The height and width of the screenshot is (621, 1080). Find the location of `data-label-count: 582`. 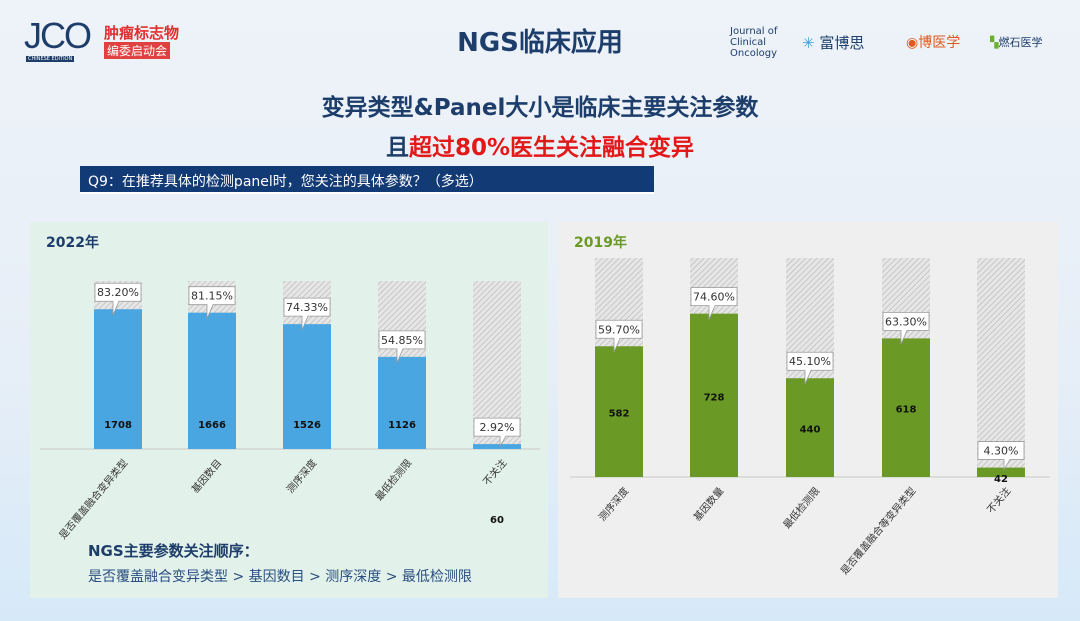

data-label-count: 582 is located at coordinates (619, 414).